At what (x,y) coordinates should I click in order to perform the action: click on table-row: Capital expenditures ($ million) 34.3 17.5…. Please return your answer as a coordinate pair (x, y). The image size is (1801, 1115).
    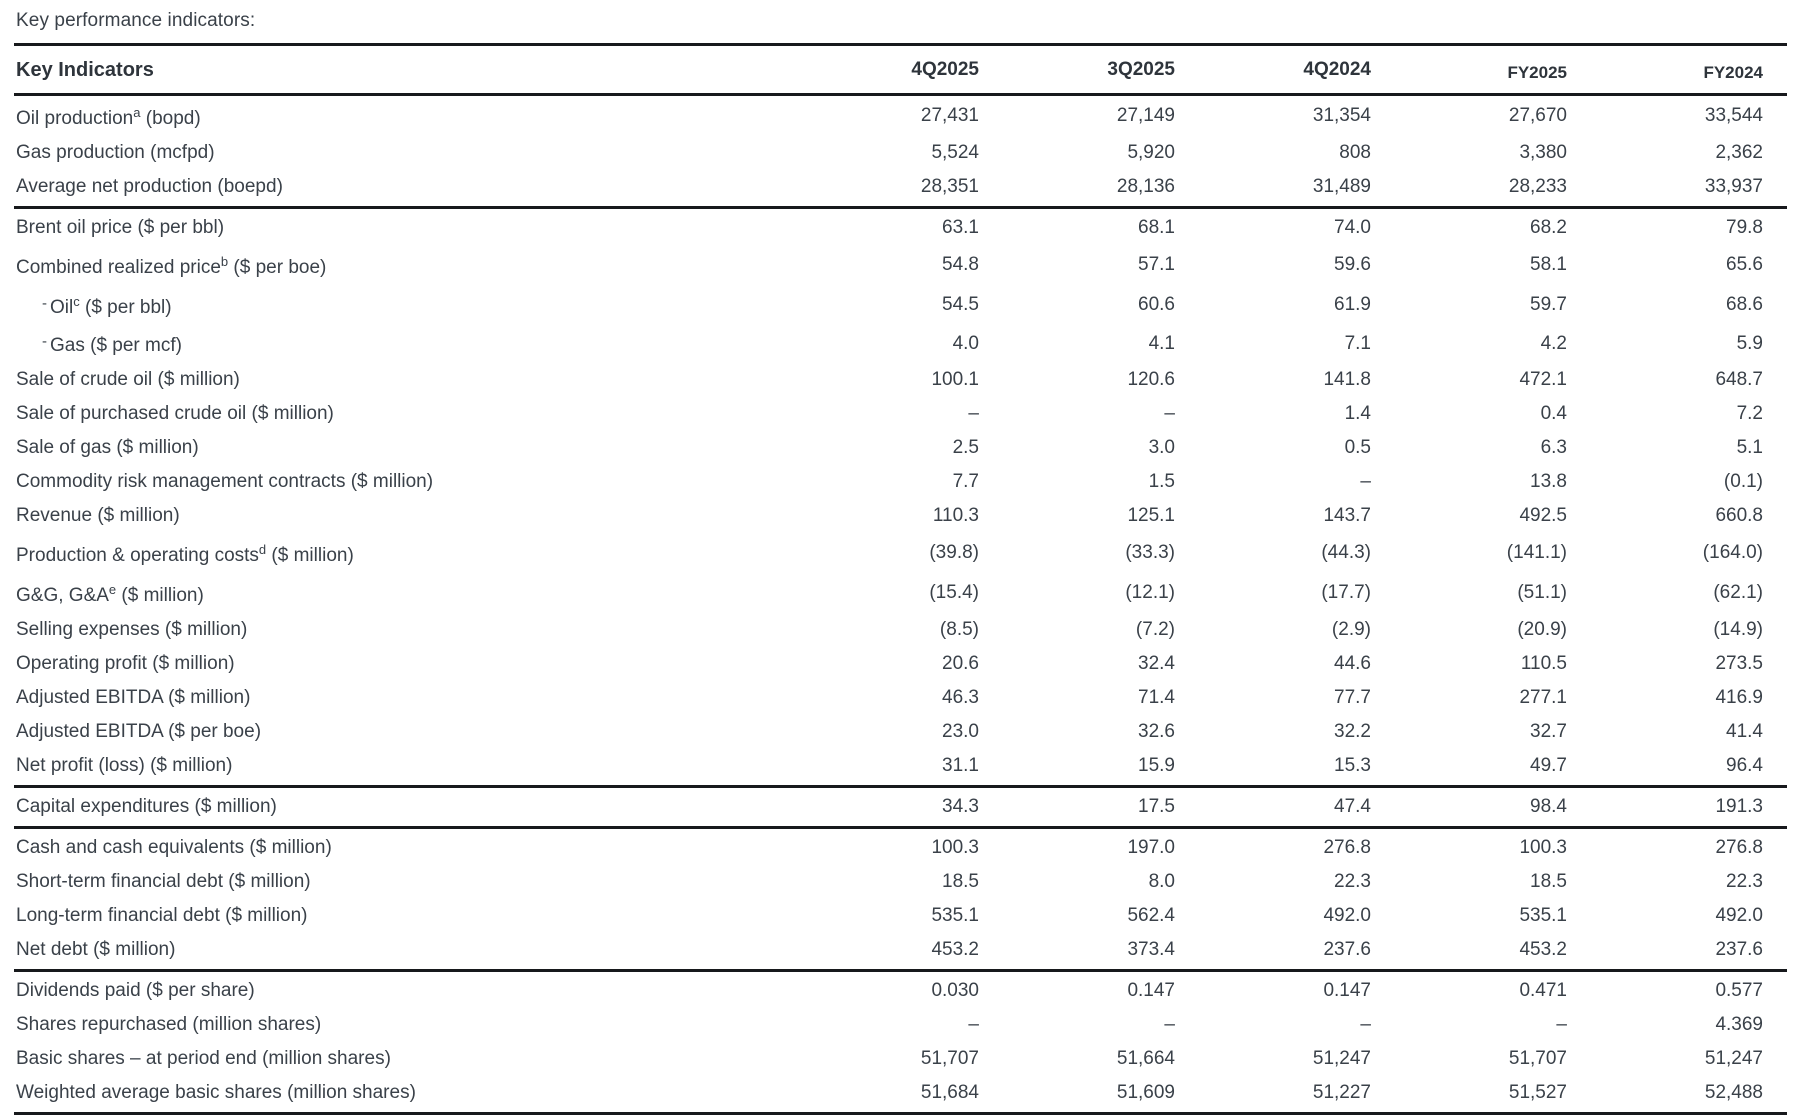
    Looking at the image, I should click on (900, 807).